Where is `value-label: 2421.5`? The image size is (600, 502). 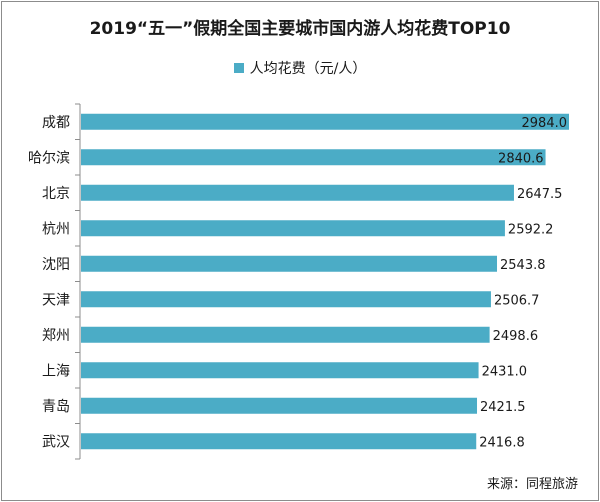 value-label: 2421.5 is located at coordinates (503, 407).